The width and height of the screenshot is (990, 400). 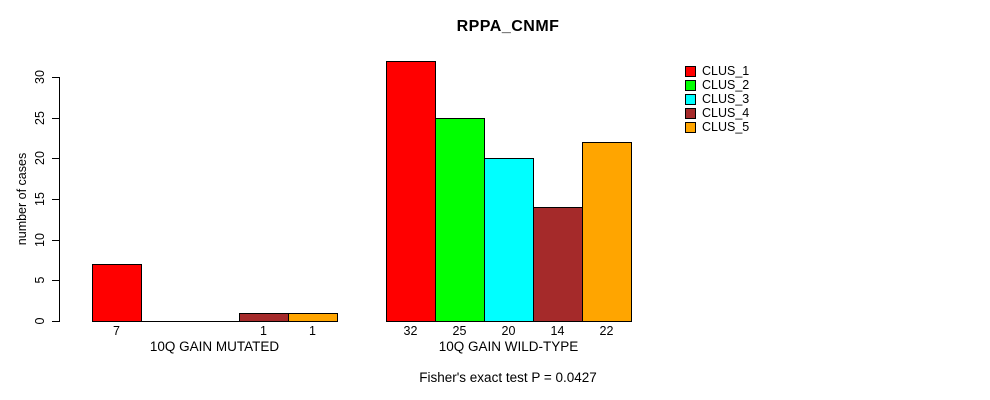 What do you see at coordinates (22, 199) in the screenshot?
I see `y-axis-label: number of cases` at bounding box center [22, 199].